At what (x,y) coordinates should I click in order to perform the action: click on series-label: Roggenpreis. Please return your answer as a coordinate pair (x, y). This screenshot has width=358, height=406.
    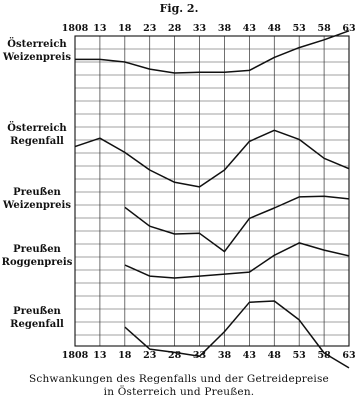
    Looking at the image, I should click on (37, 262).